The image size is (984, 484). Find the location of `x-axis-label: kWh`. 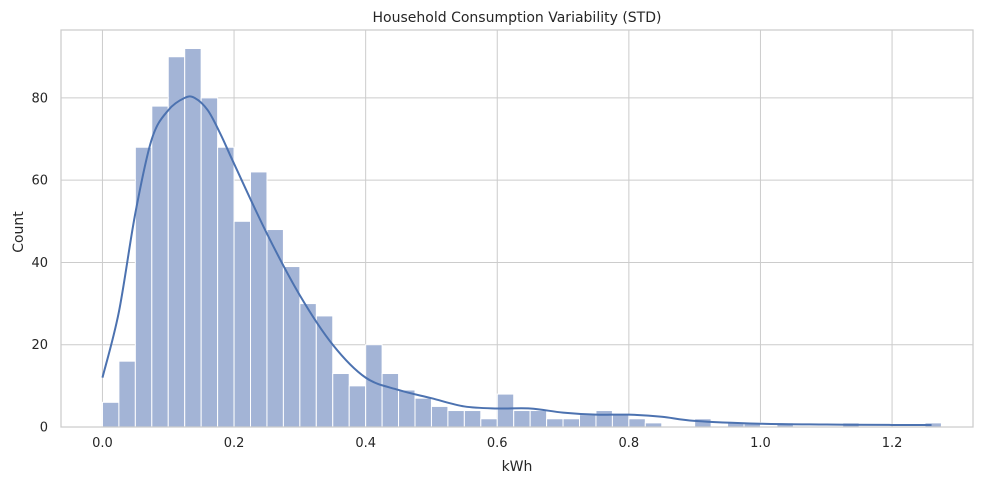

x-axis-label: kWh is located at coordinates (517, 467).